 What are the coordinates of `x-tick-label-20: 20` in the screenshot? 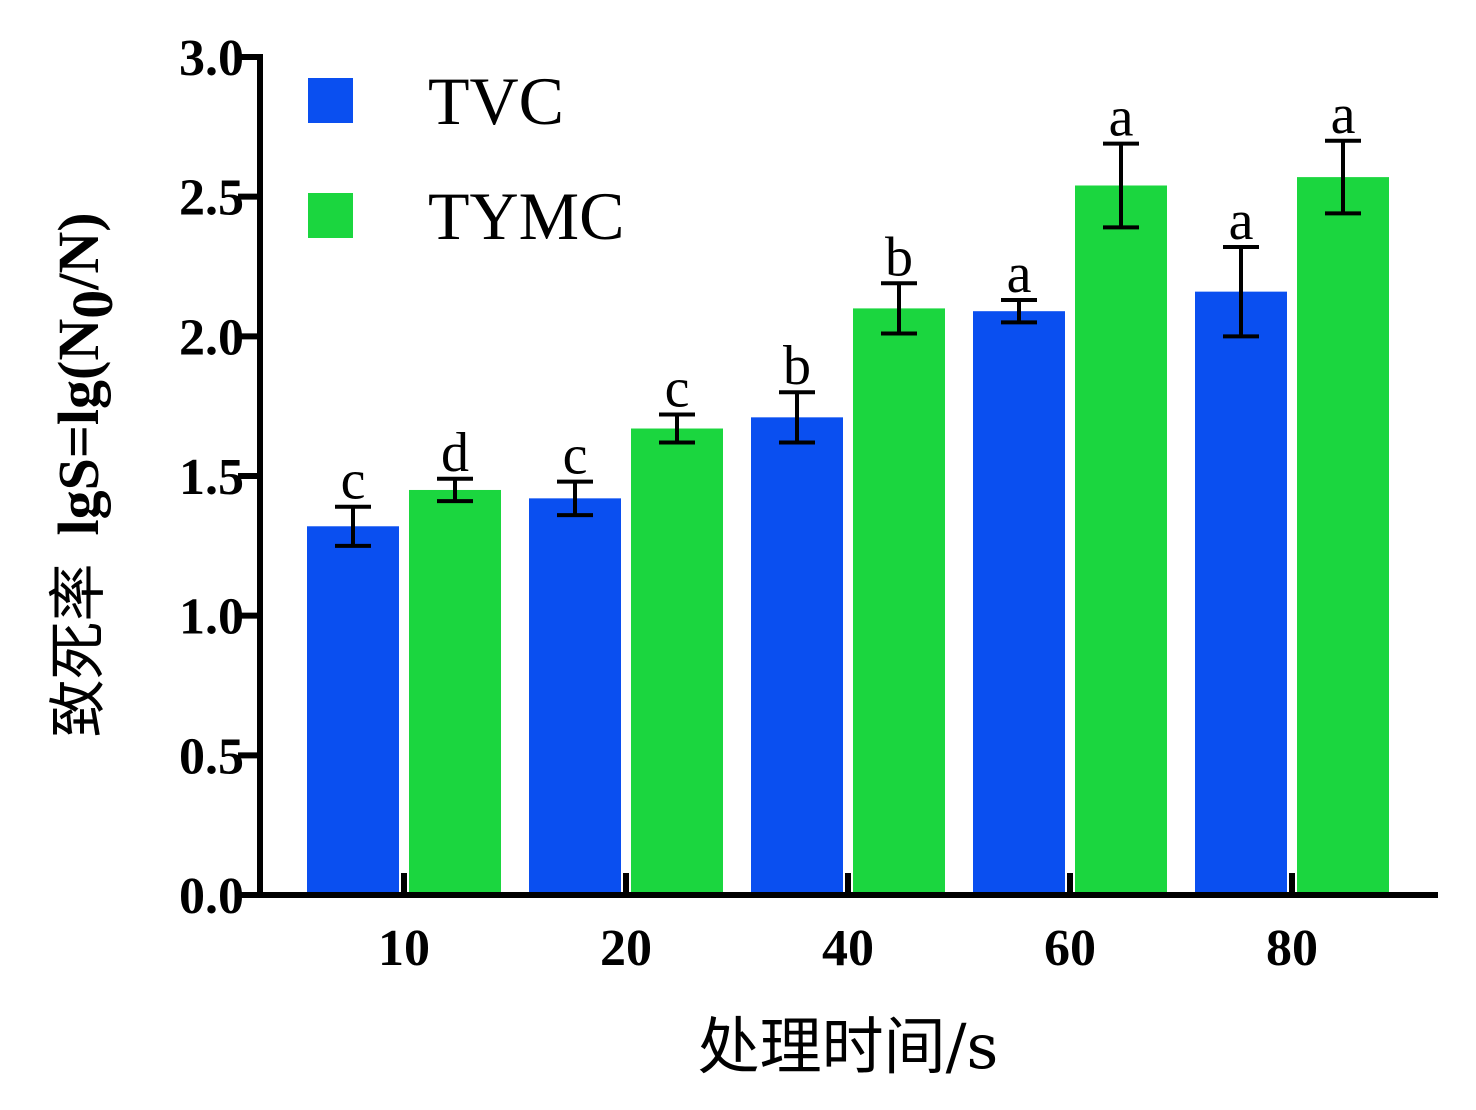 It's located at (626, 948).